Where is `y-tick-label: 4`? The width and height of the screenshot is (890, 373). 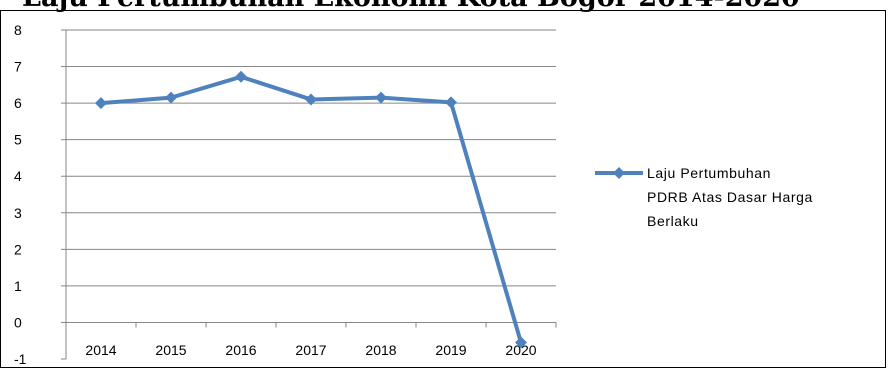
y-tick-label: 4 is located at coordinates (18, 176).